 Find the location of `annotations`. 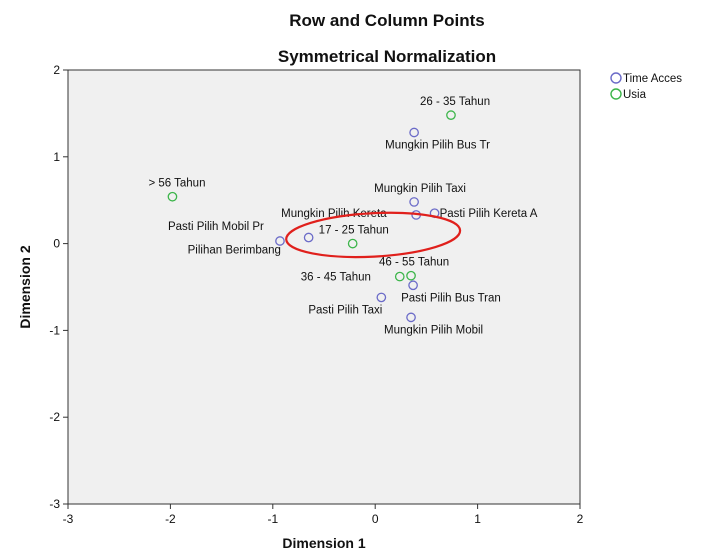

annotations is located at coordinates (373, 235).